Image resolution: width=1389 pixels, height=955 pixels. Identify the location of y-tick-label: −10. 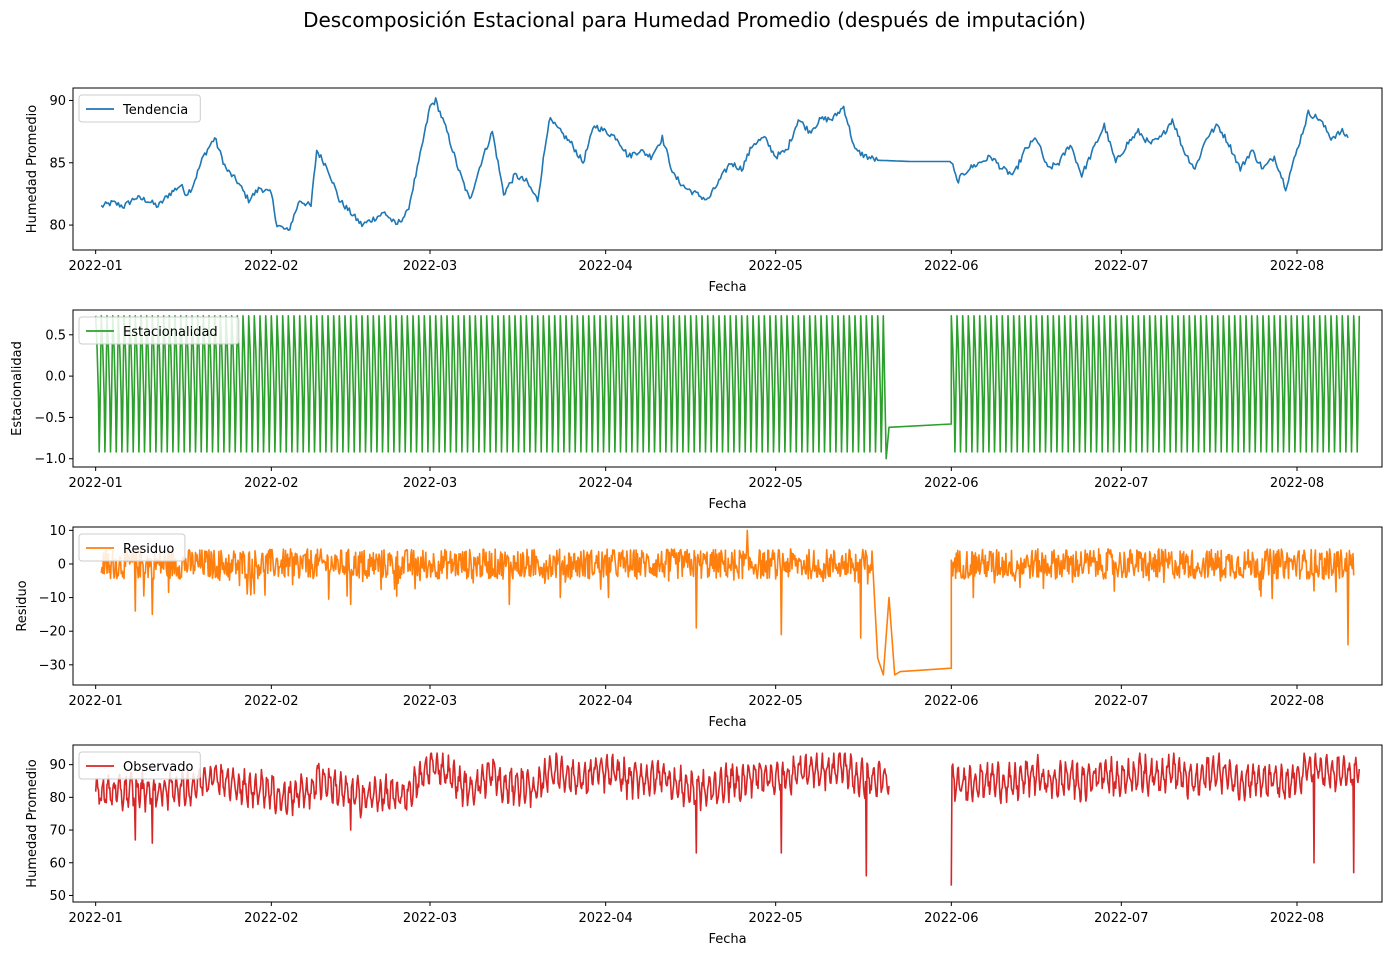
(52, 598).